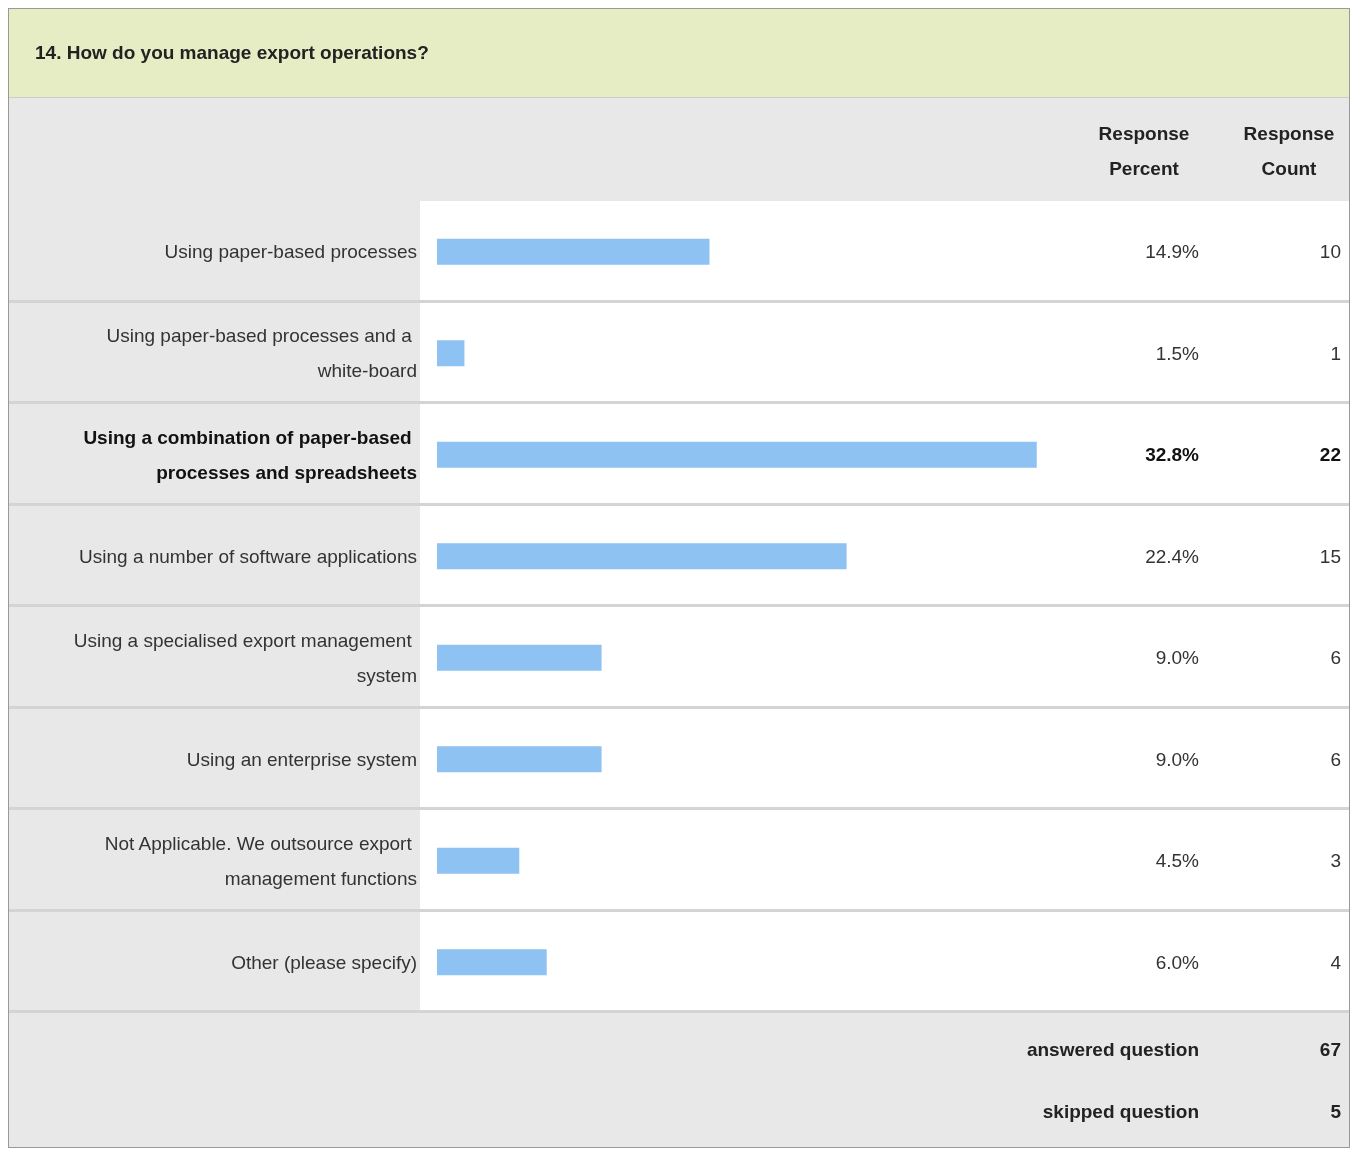  What do you see at coordinates (1336, 962) in the screenshot?
I see `text: 4` at bounding box center [1336, 962].